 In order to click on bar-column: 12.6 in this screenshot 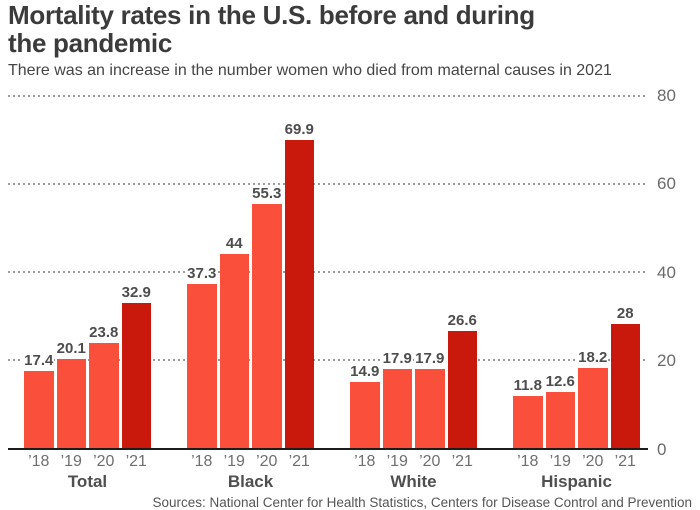, I will do `click(560, 272)`.